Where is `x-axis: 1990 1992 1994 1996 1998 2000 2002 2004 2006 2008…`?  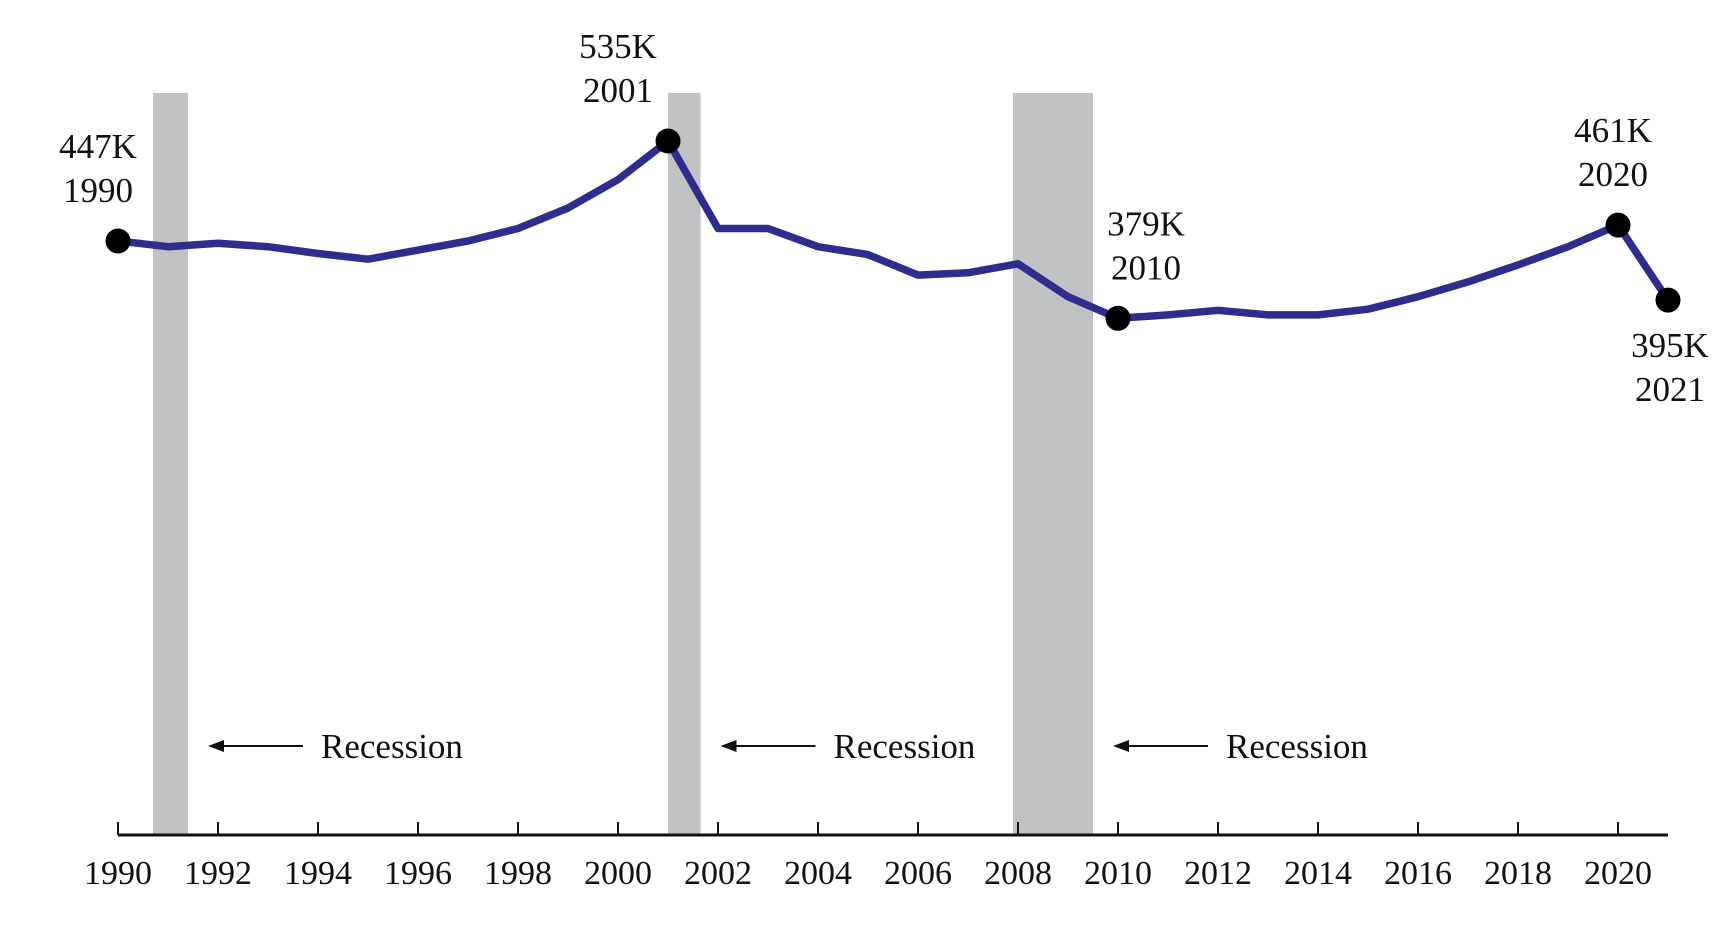
x-axis: 1990 1992 1994 1996 1998 2000 2002 2004 2006 2008… is located at coordinates (876, 857).